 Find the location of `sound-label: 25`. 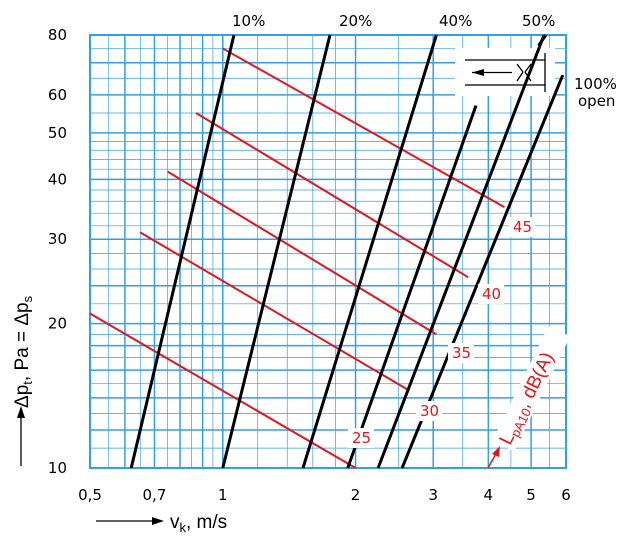

sound-label: 25 is located at coordinates (361, 438).